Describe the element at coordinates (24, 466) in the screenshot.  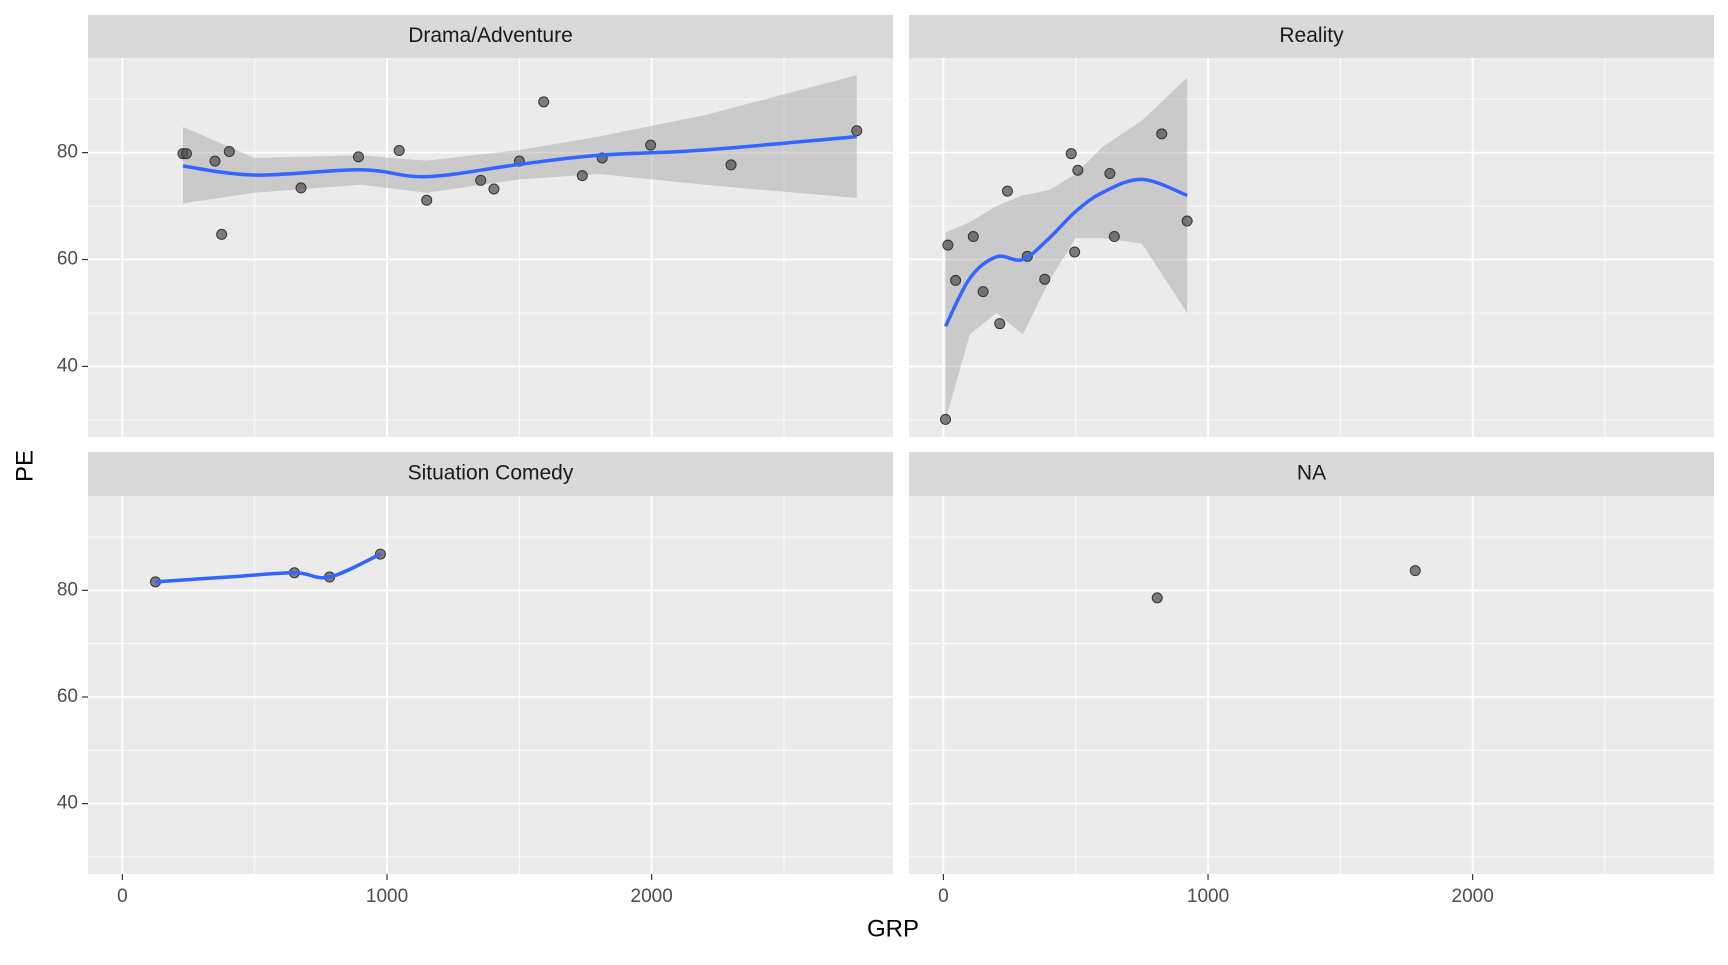
I see `y-axis-label: PE` at that location.